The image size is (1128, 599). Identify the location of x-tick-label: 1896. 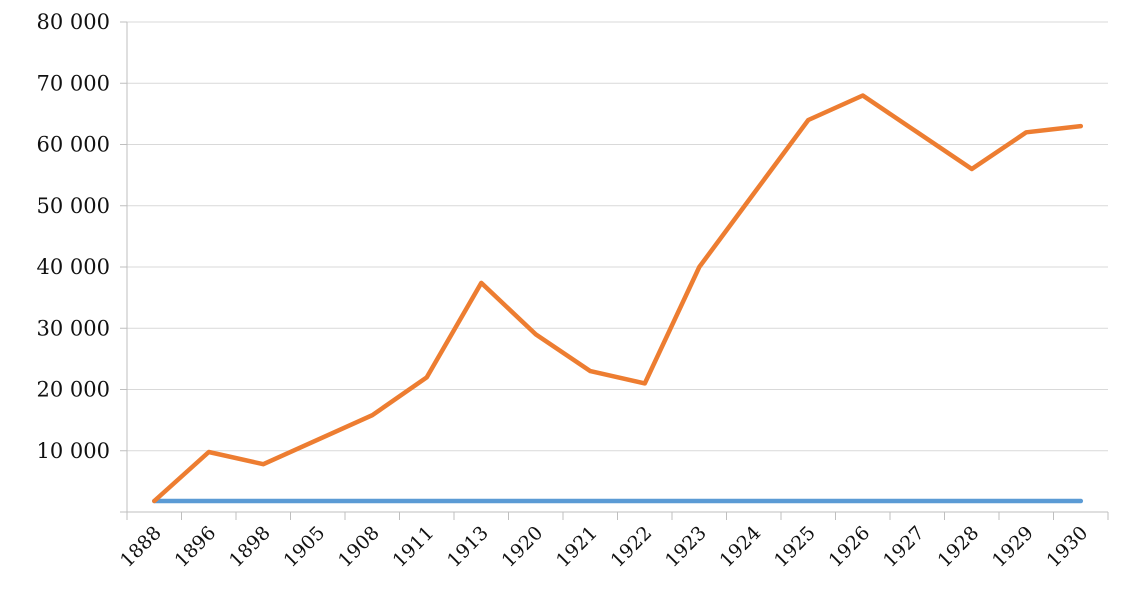
(196, 547).